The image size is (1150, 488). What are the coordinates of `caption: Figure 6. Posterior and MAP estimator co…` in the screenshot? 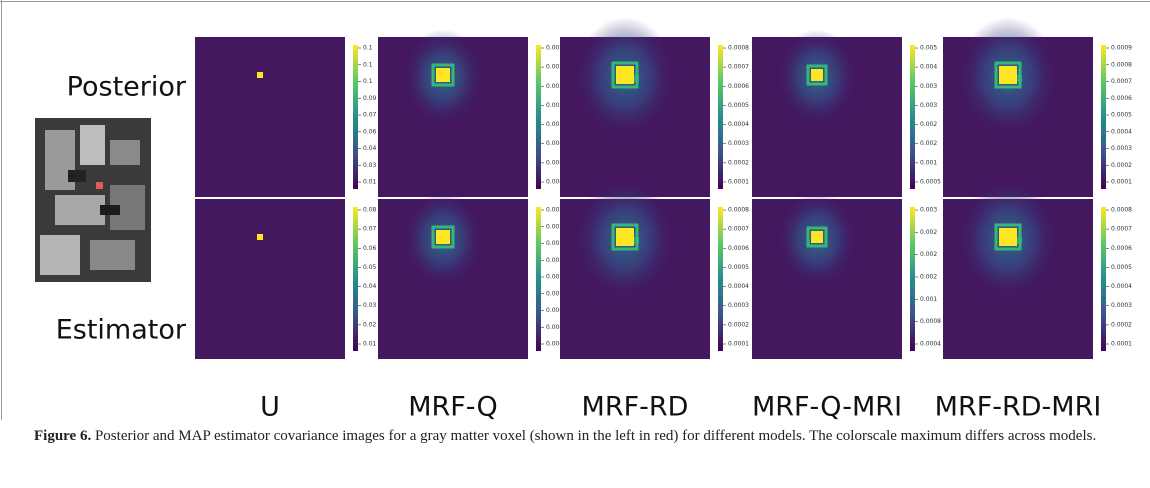 It's located at (579, 436).